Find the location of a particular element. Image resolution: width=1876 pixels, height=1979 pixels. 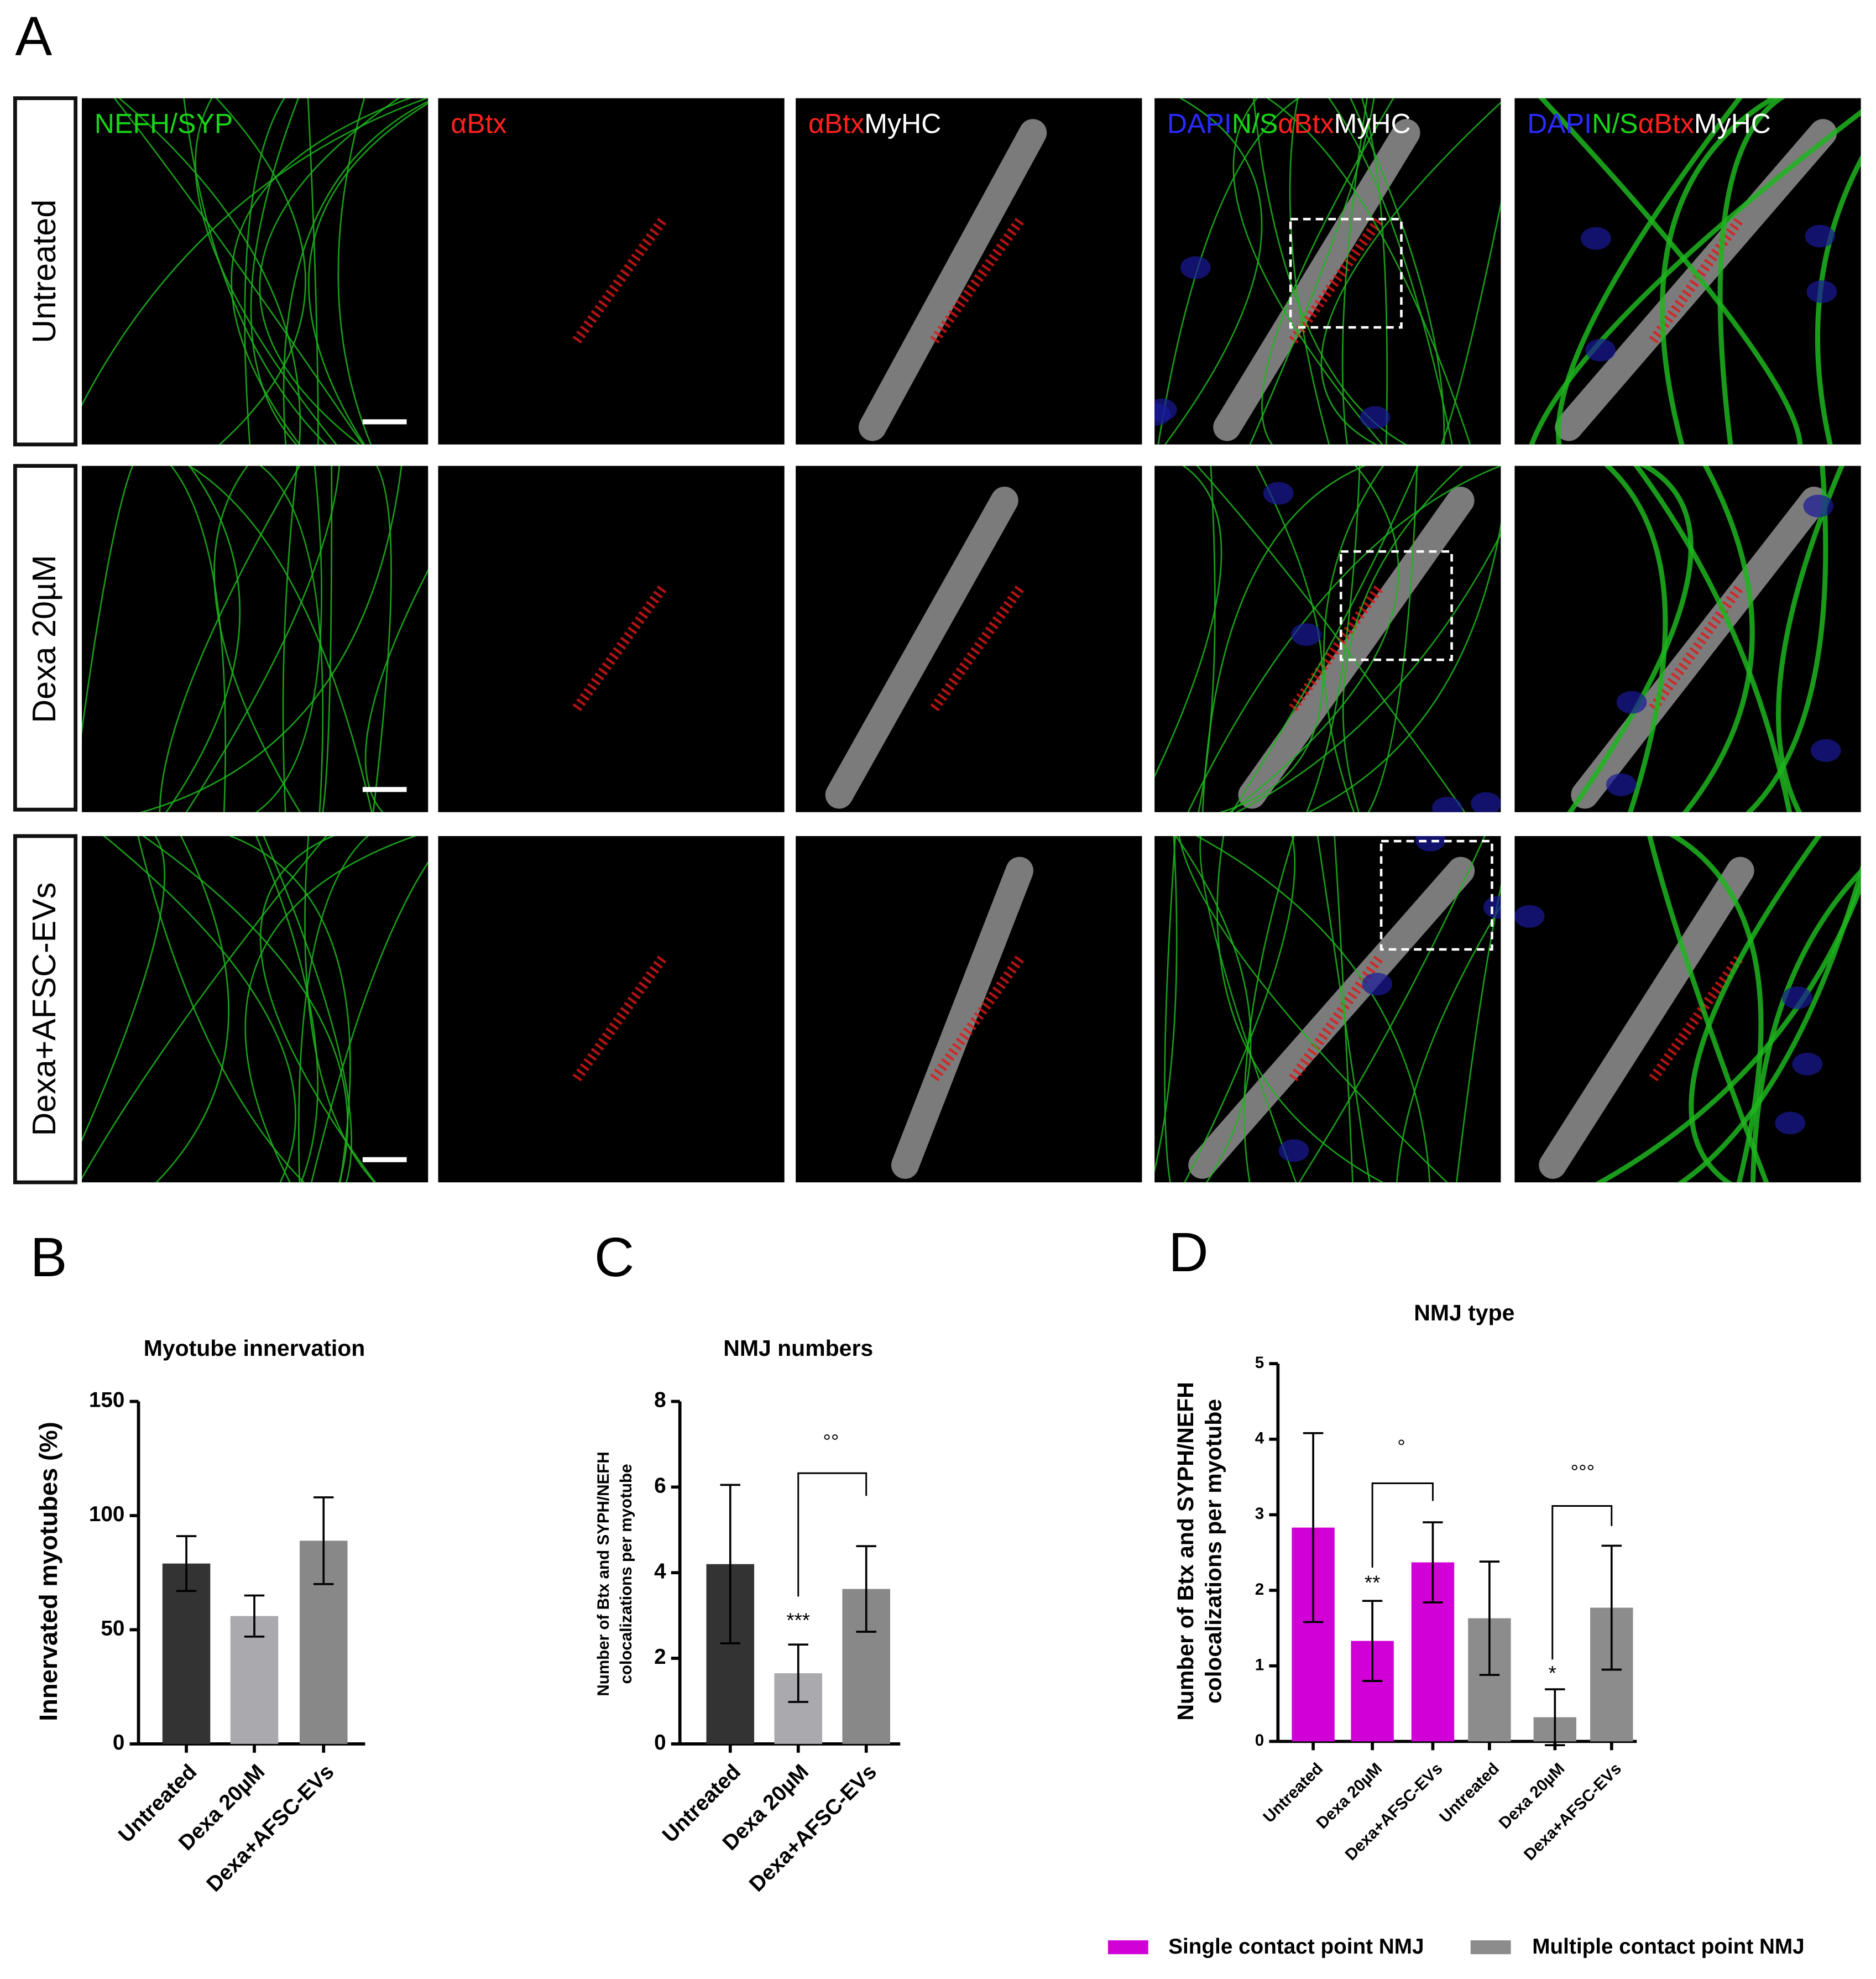

channel-label: DAPIN/SαBtxMyHC is located at coordinates (1289, 123).